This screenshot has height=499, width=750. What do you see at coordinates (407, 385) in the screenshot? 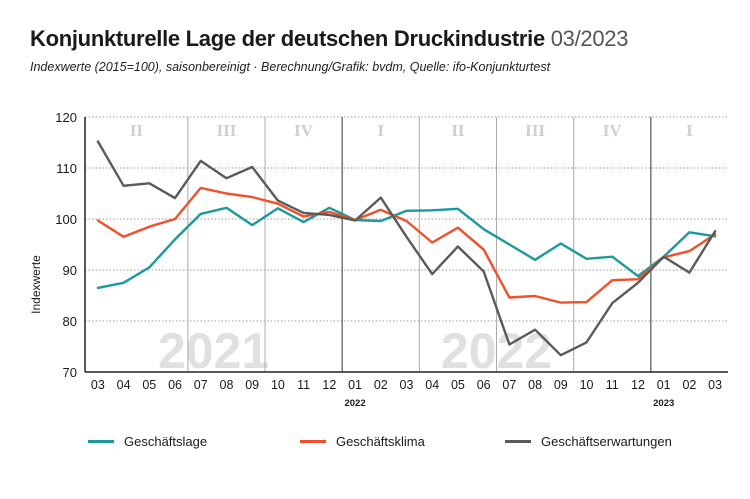
I see `x-tick-label-12: 03` at bounding box center [407, 385].